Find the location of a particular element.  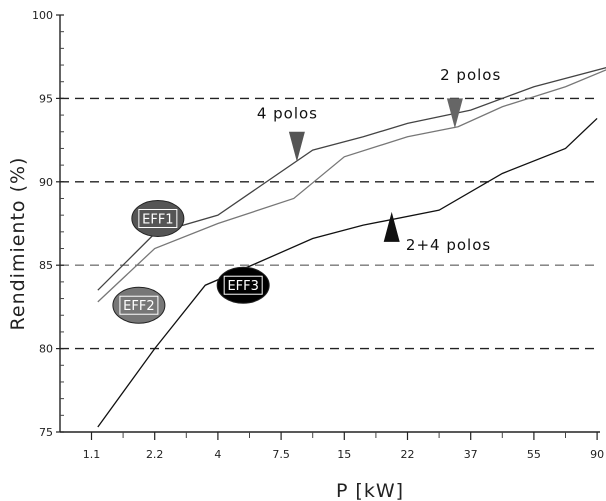

y-tick-label: 80 is located at coordinates (46, 349).